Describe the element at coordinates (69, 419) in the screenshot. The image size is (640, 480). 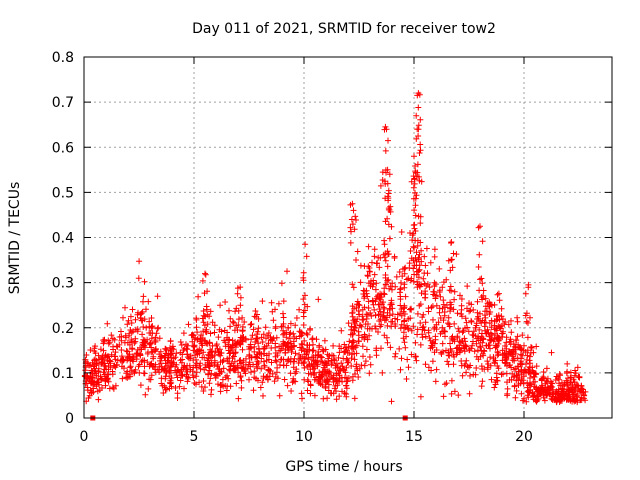
I see `y-tick-label: 0` at that location.